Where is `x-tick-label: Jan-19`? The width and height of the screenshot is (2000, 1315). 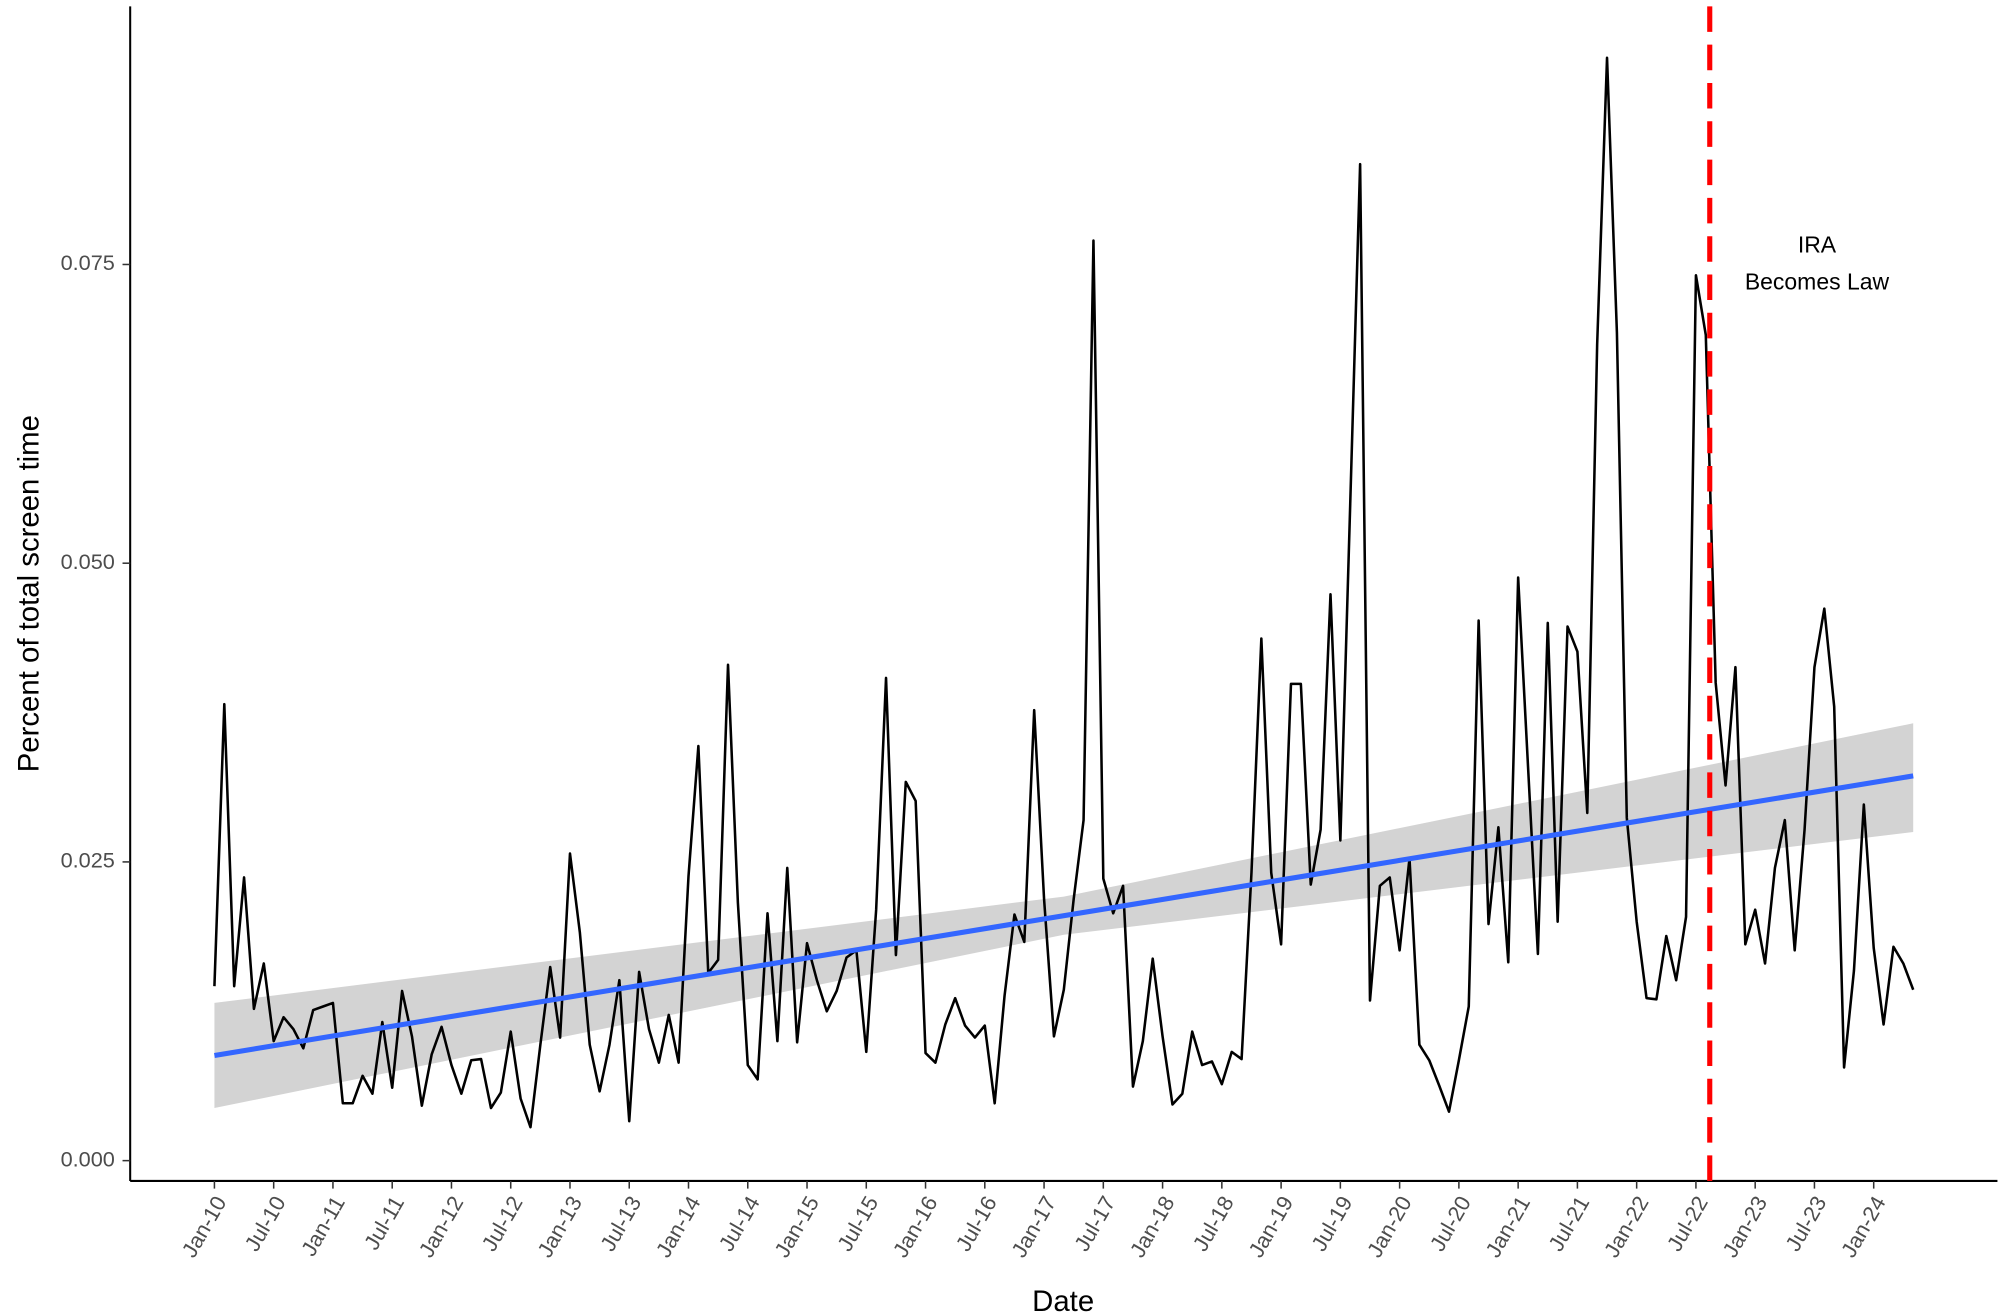
x-tick-label: Jan-19 is located at coordinates (1270, 1227).